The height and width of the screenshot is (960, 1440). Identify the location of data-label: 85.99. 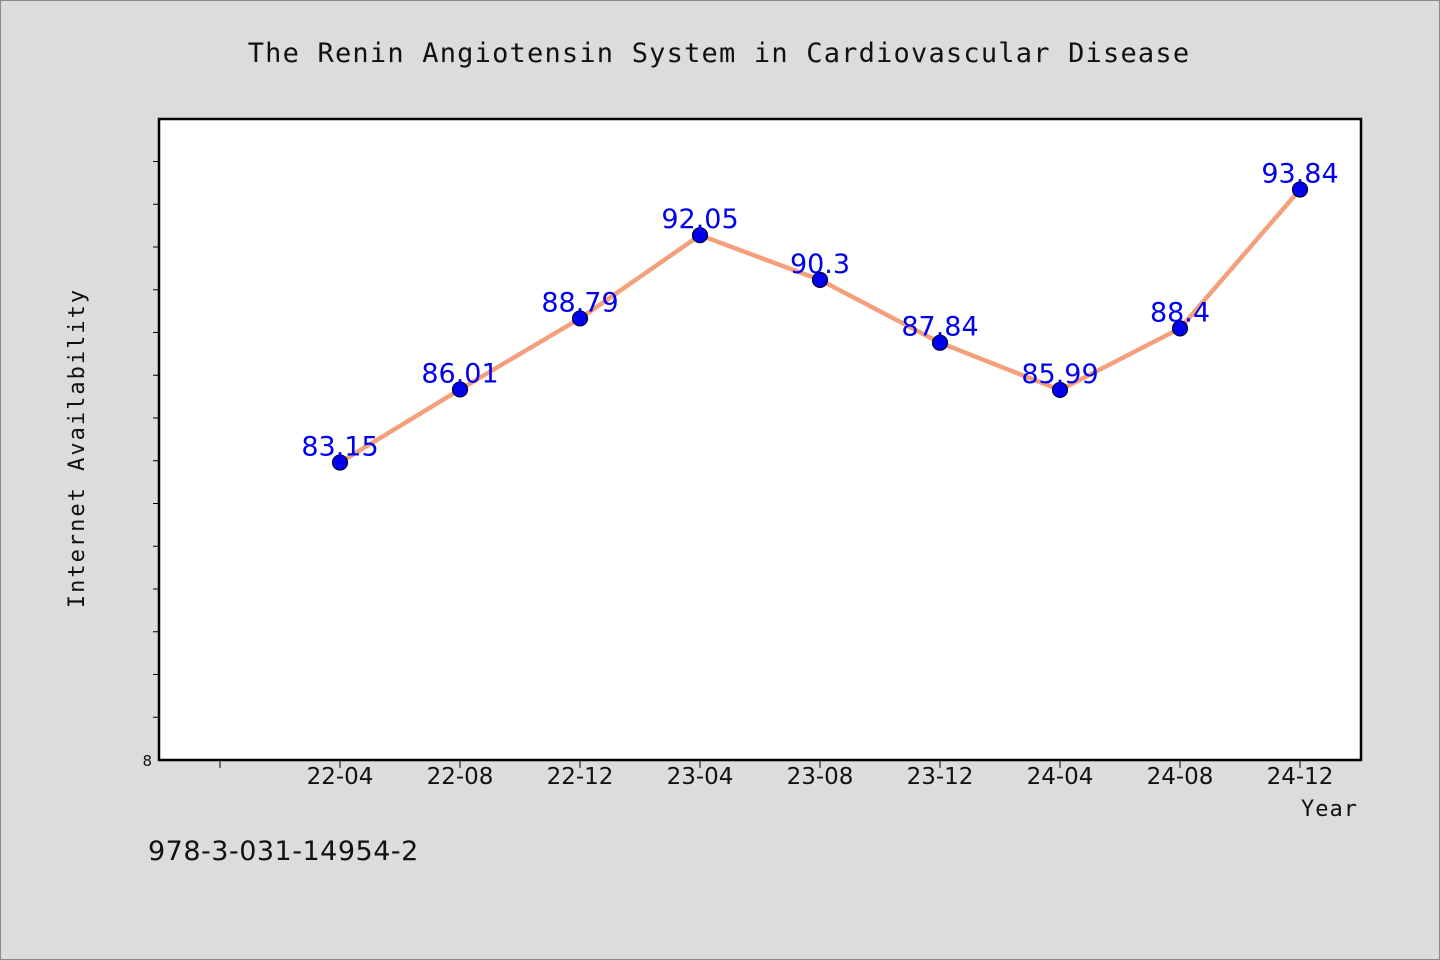
(1059, 374).